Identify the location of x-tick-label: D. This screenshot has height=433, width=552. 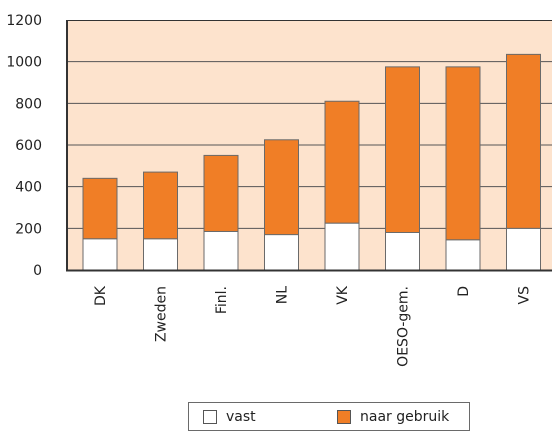
(464, 291).